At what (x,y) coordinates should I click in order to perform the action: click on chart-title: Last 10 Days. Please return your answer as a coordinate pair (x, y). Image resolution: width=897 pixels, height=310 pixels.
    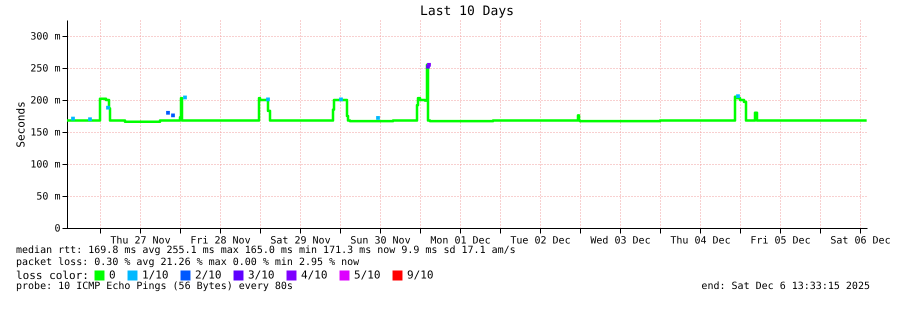
    Looking at the image, I should click on (467, 11).